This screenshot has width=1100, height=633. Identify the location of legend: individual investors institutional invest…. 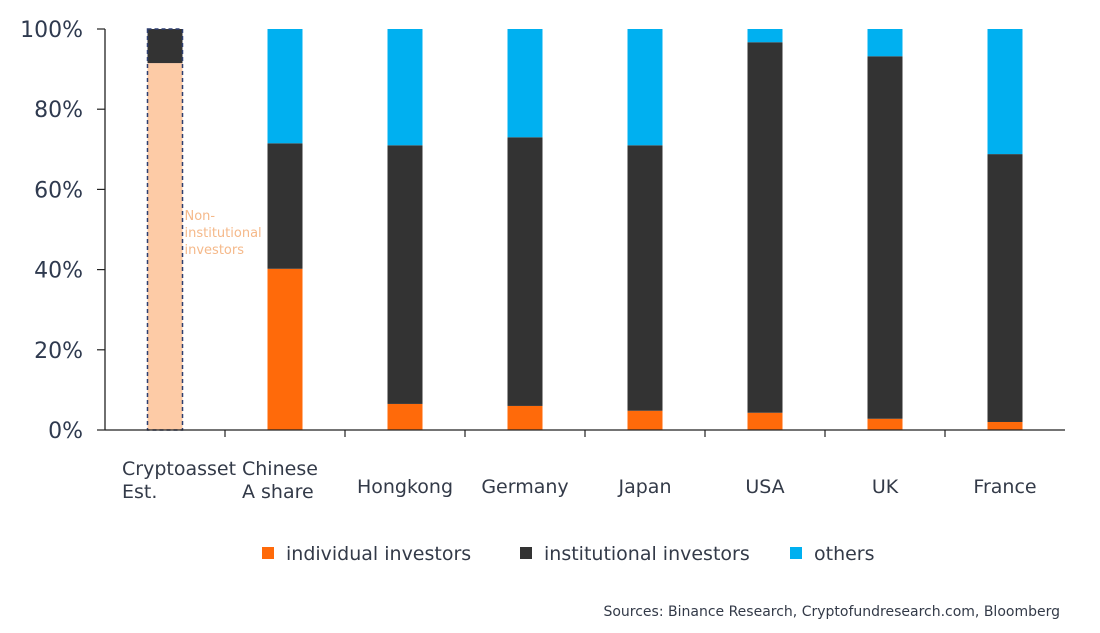
(568, 554).